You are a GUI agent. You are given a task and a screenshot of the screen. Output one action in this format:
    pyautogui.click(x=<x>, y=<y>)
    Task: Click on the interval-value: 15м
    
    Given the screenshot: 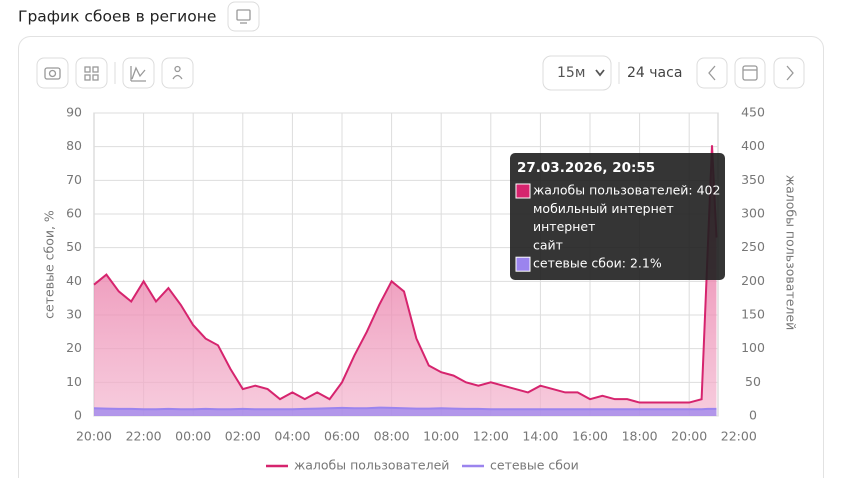 What is the action you would take?
    pyautogui.click(x=571, y=73)
    